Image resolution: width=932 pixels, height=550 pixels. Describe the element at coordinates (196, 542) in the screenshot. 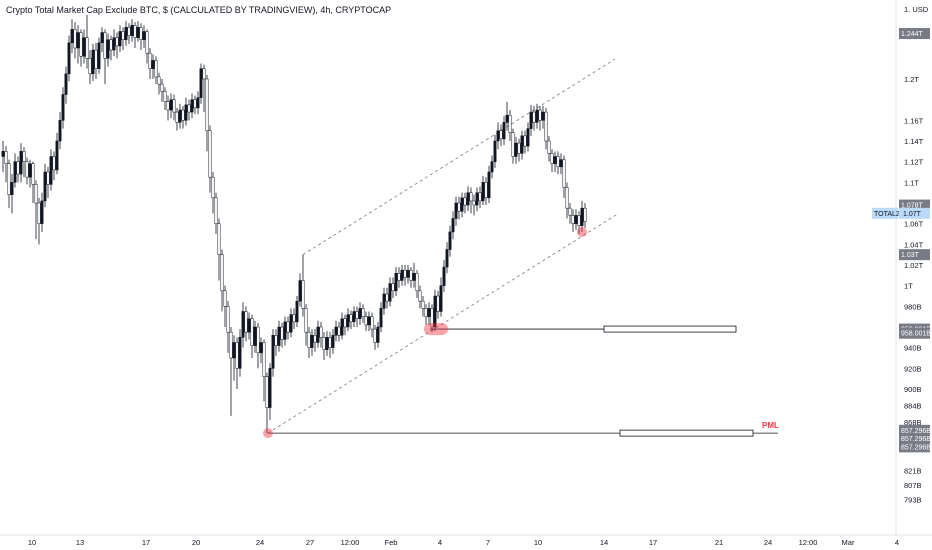

I see `x-tick-label: 20` at that location.